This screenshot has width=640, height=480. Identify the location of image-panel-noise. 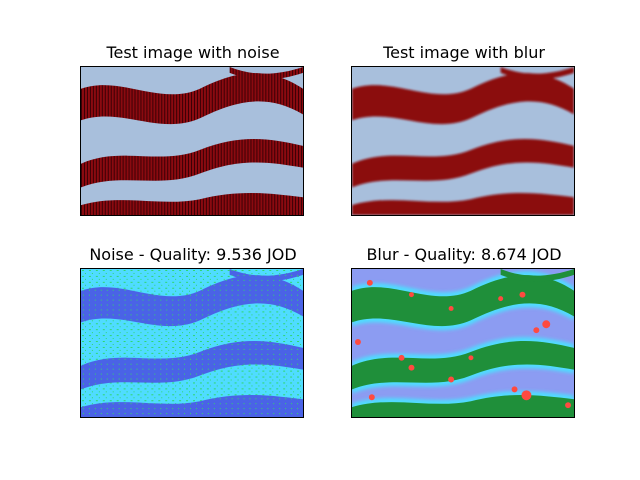
(192, 141).